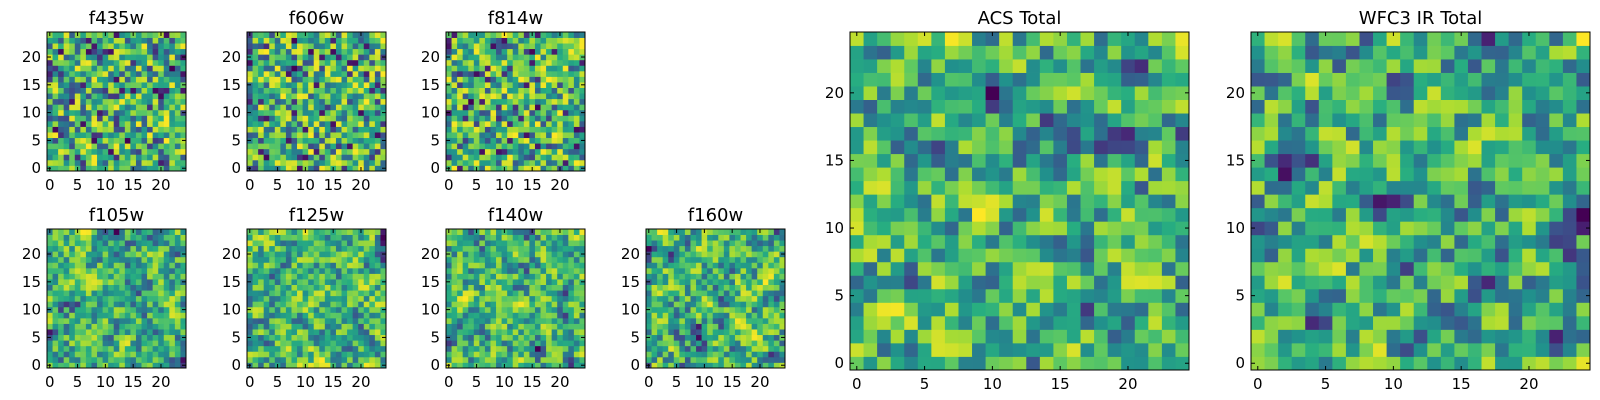 The image size is (1600, 400). What do you see at coordinates (532, 185) in the screenshot?
I see `x-tick-label: 15` at bounding box center [532, 185].